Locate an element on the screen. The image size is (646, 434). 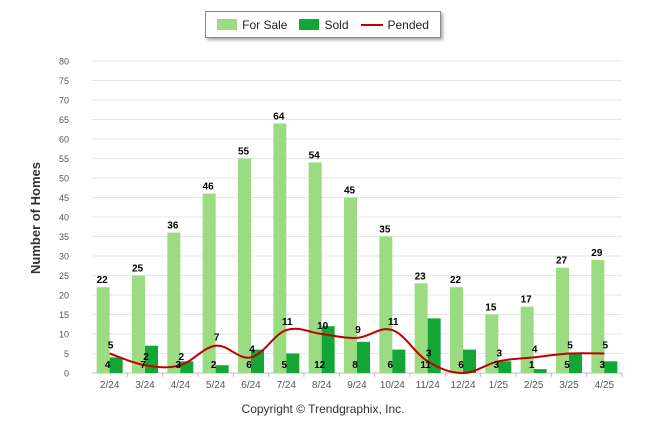
sold-data-label: 4 is located at coordinates (108, 365).